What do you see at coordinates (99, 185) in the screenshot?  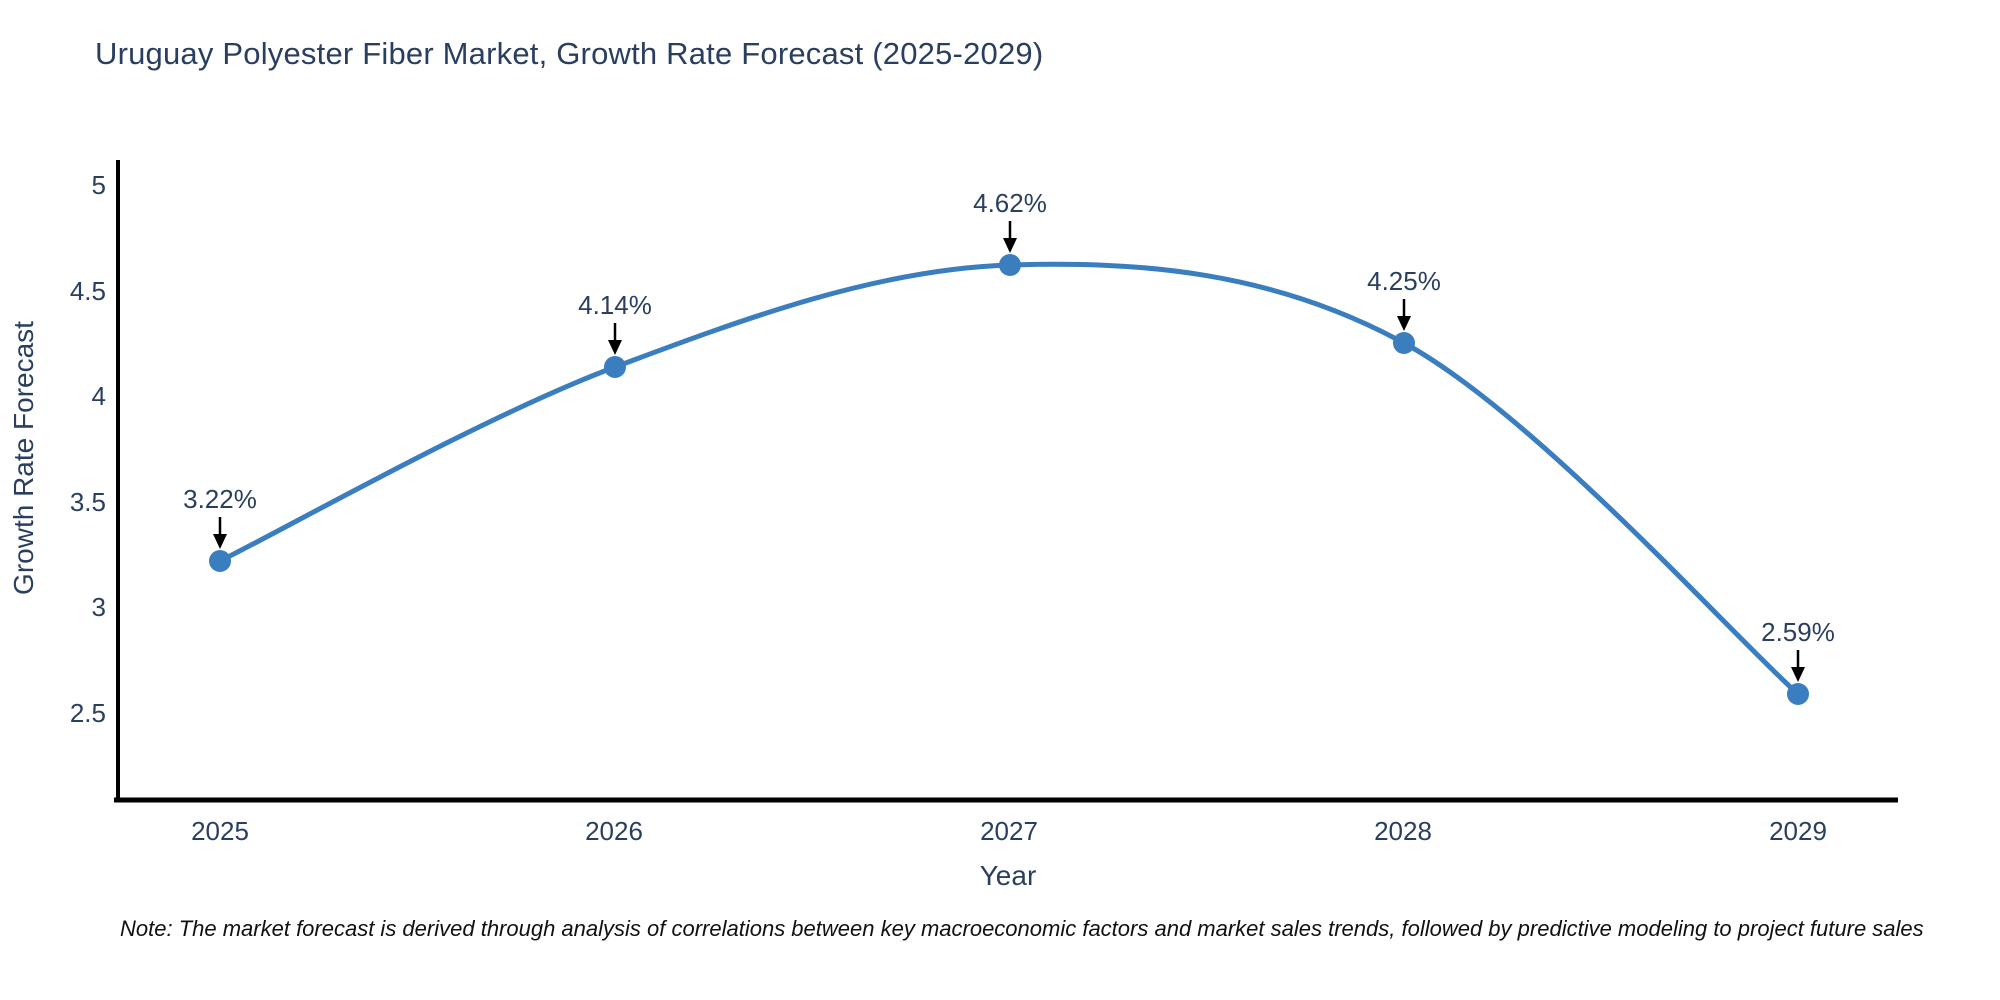 I see `y-tick-label: 5` at bounding box center [99, 185].